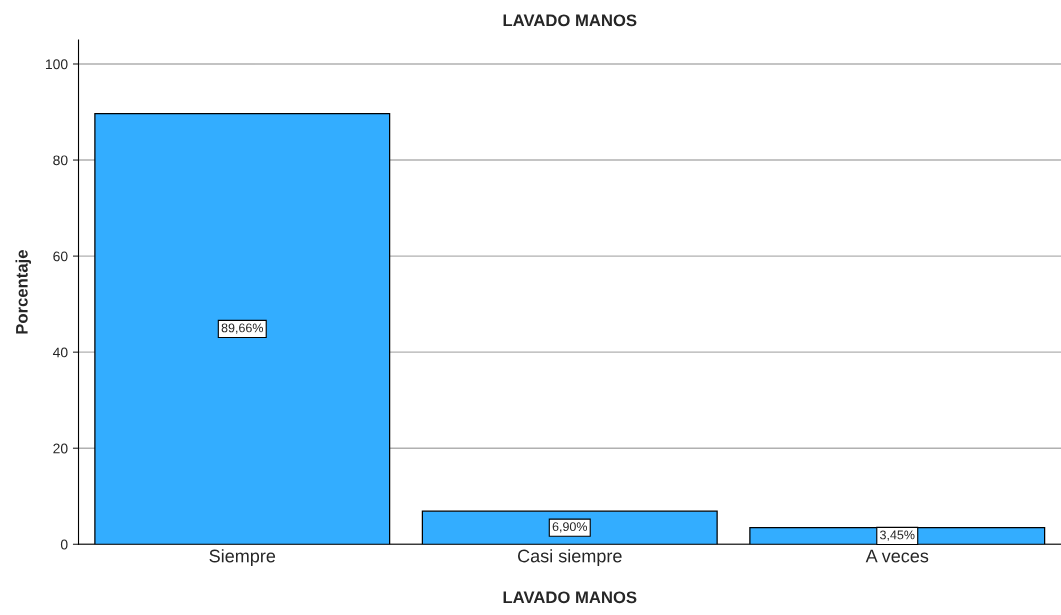  Describe the element at coordinates (23, 292) in the screenshot. I see `y-axis-title: Porcentaje` at that location.